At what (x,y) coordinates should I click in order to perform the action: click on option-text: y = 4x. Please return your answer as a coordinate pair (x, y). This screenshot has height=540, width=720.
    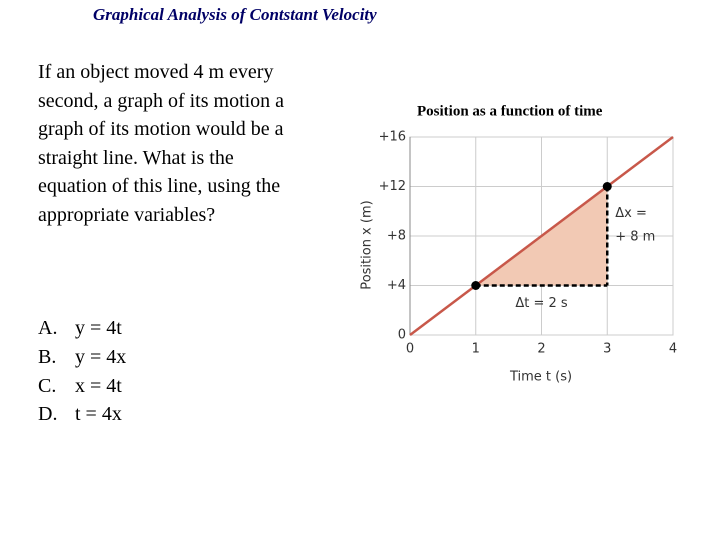
    Looking at the image, I should click on (101, 357).